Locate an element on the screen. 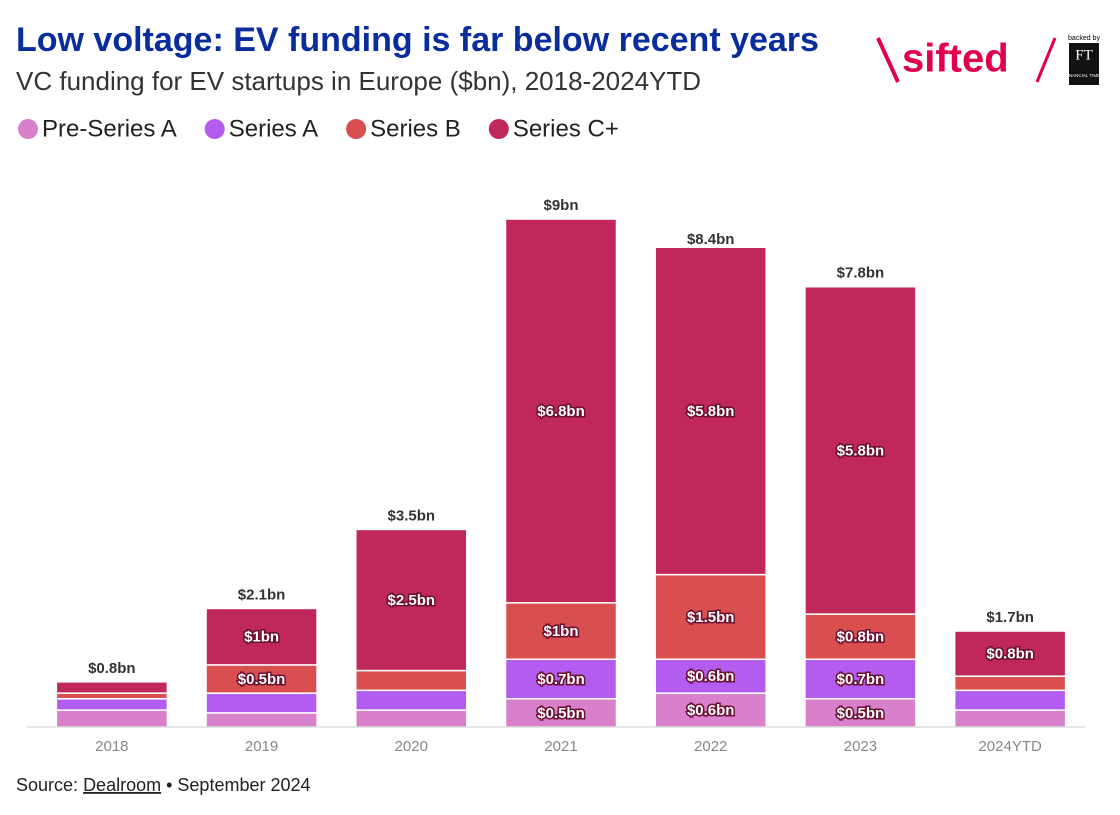 Image resolution: width=1120 pixels, height=815 pixels. x-tick-label: 2019 is located at coordinates (261, 746).